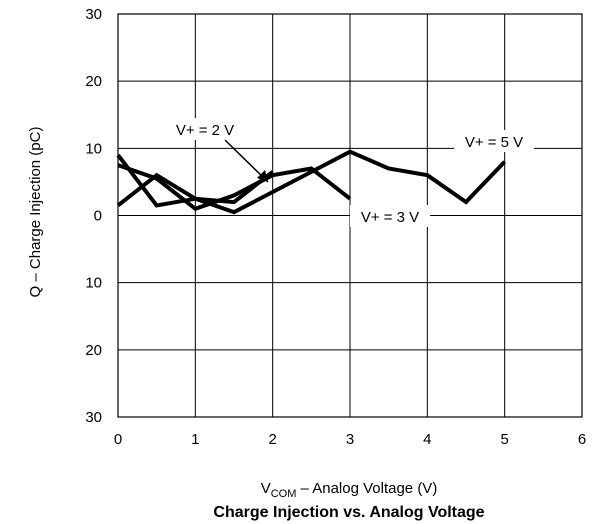 The width and height of the screenshot is (599, 524). Describe the element at coordinates (266, 488) in the screenshot. I see `x-axis-label-prefix: V` at that location.